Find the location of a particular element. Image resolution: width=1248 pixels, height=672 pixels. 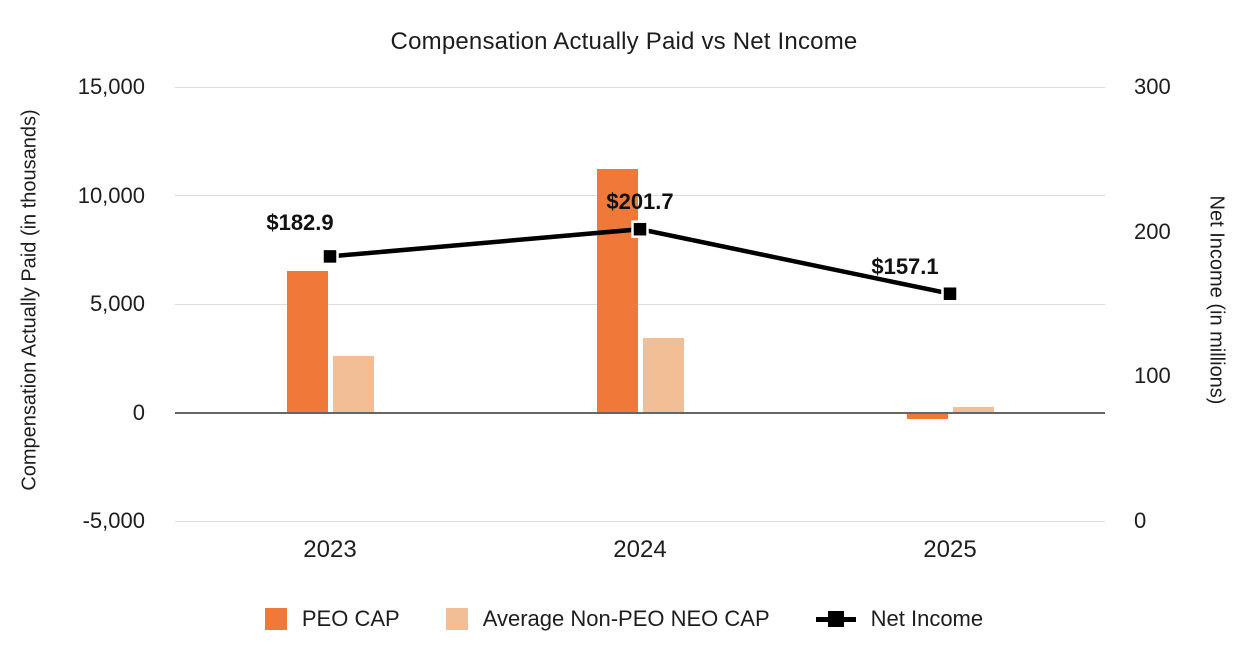

net-income-marker-2023 is located at coordinates (330, 256).